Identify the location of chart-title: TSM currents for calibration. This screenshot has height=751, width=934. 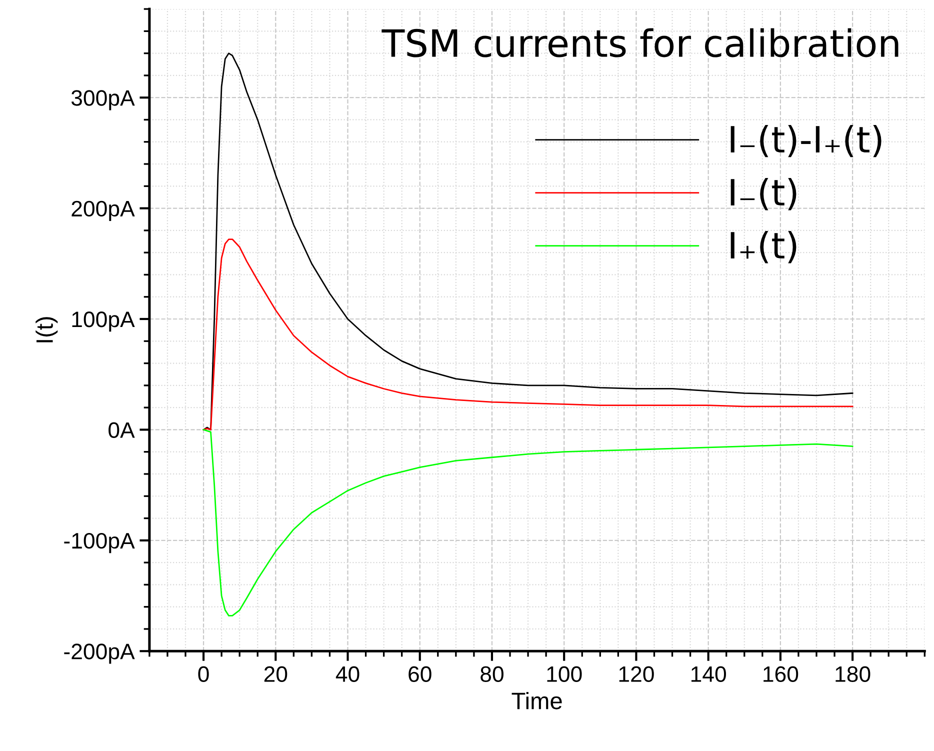
(640, 43).